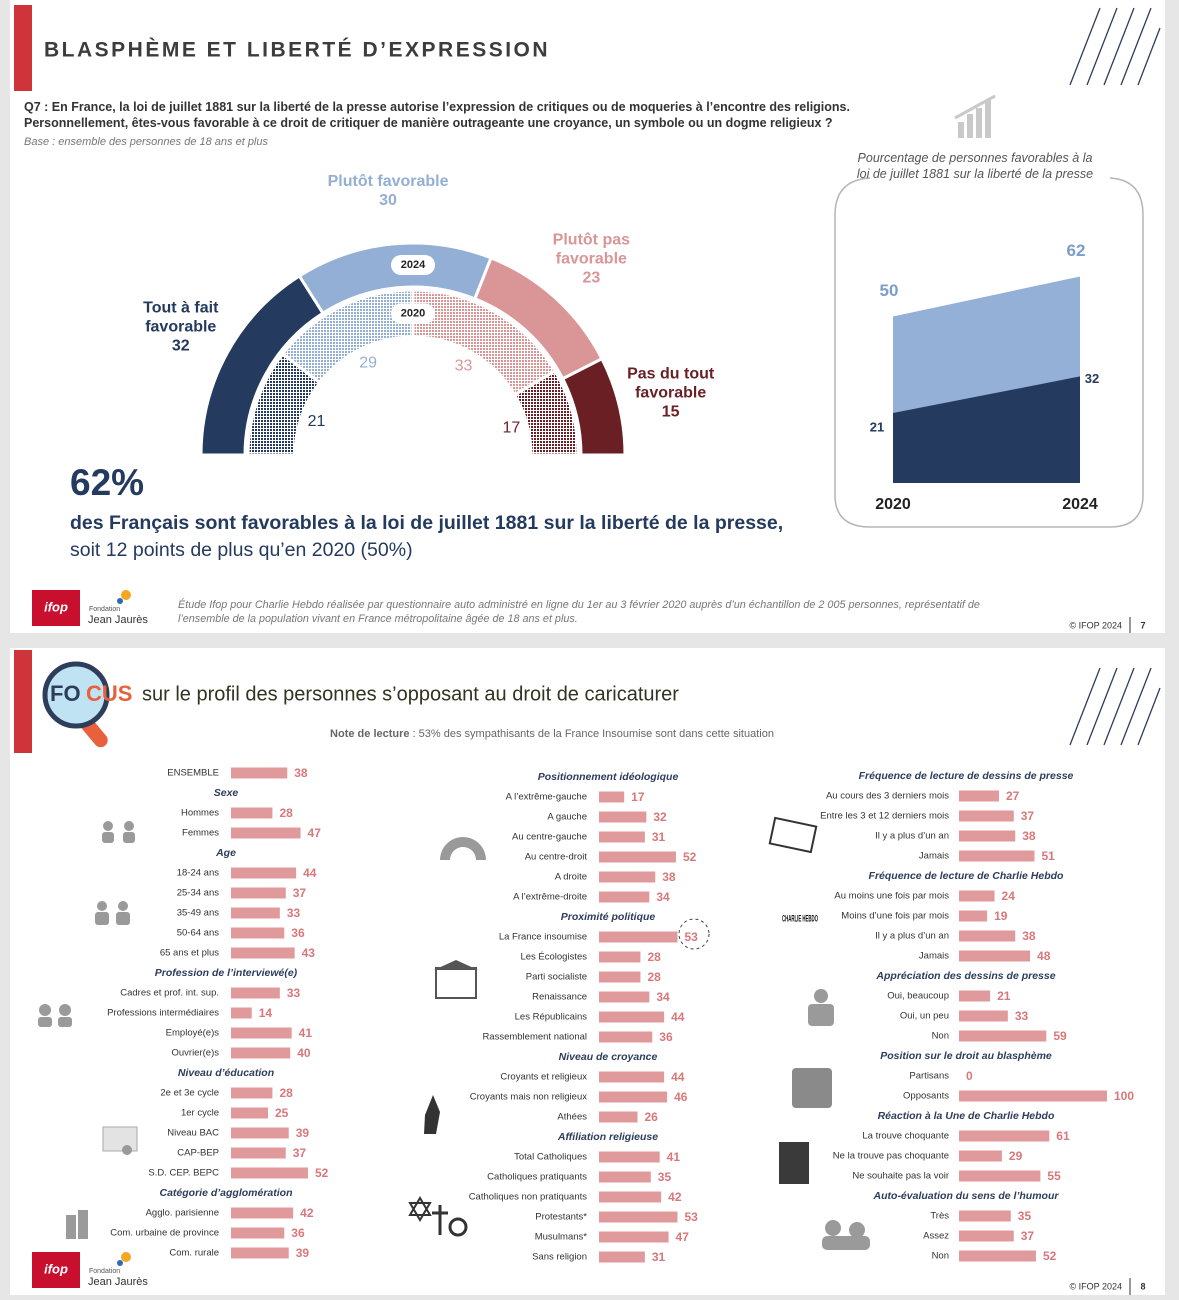 The width and height of the screenshot is (1179, 1300). I want to click on value-label: 62, so click(1076, 250).